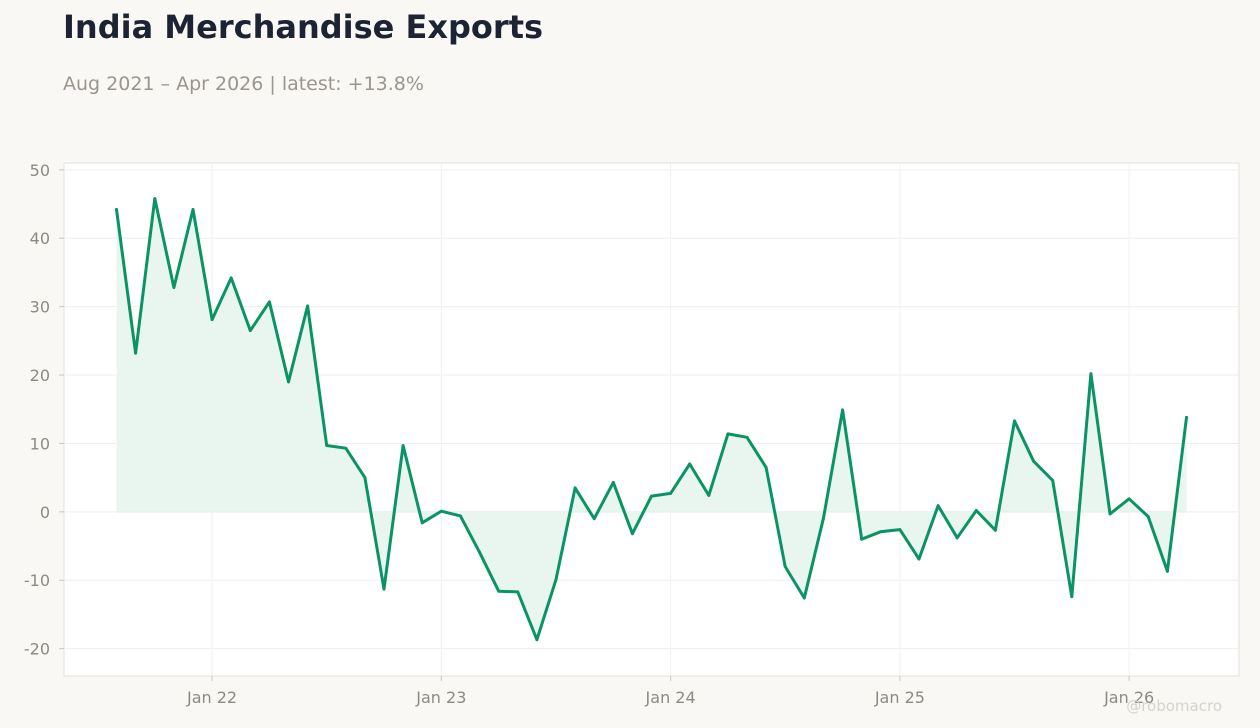  I want to click on y-tick-label: 20, so click(40, 375).